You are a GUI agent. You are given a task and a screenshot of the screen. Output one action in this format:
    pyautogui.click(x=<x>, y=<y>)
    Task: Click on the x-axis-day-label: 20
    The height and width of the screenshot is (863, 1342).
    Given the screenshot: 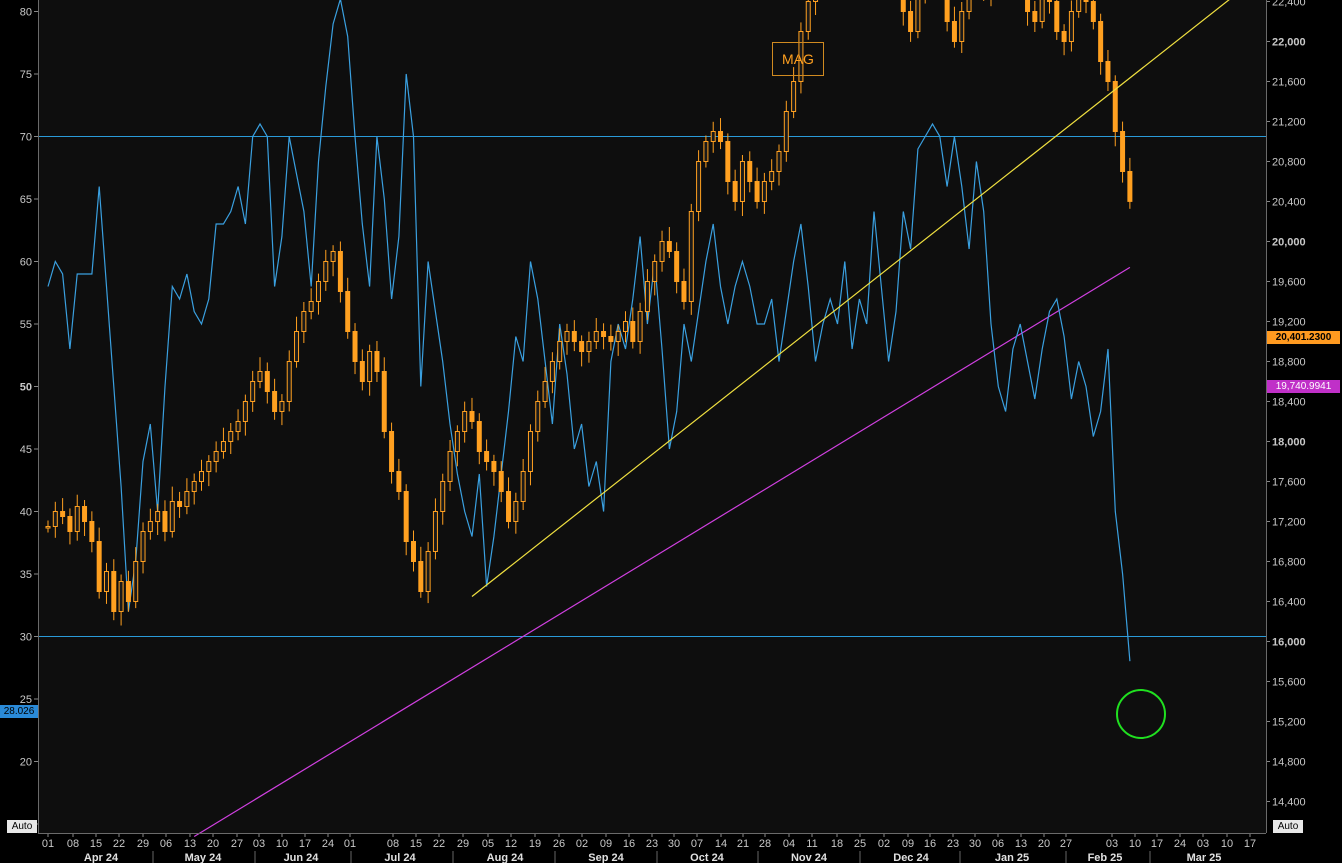 What is the action you would take?
    pyautogui.click(x=1044, y=844)
    